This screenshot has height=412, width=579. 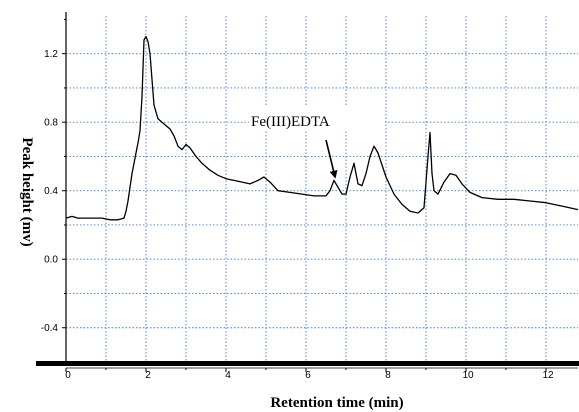 I want to click on annotation-label: Fe(III)EDTA, so click(x=290, y=122).